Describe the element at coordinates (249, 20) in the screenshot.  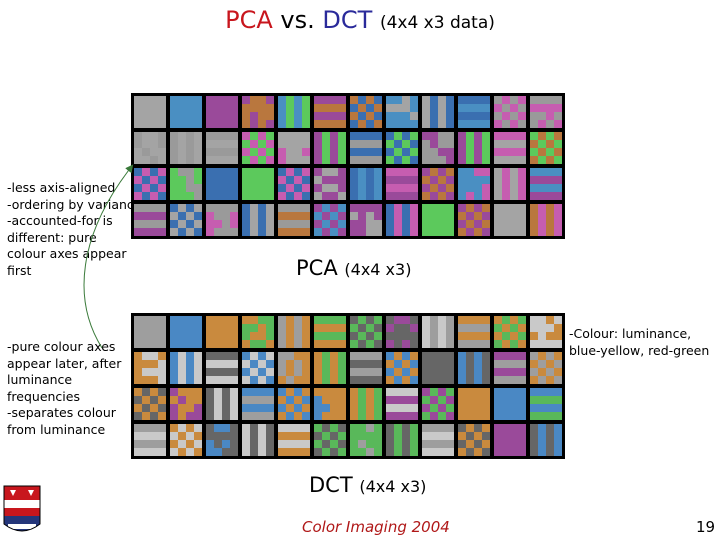
I see `title-pca: PCA` at that location.